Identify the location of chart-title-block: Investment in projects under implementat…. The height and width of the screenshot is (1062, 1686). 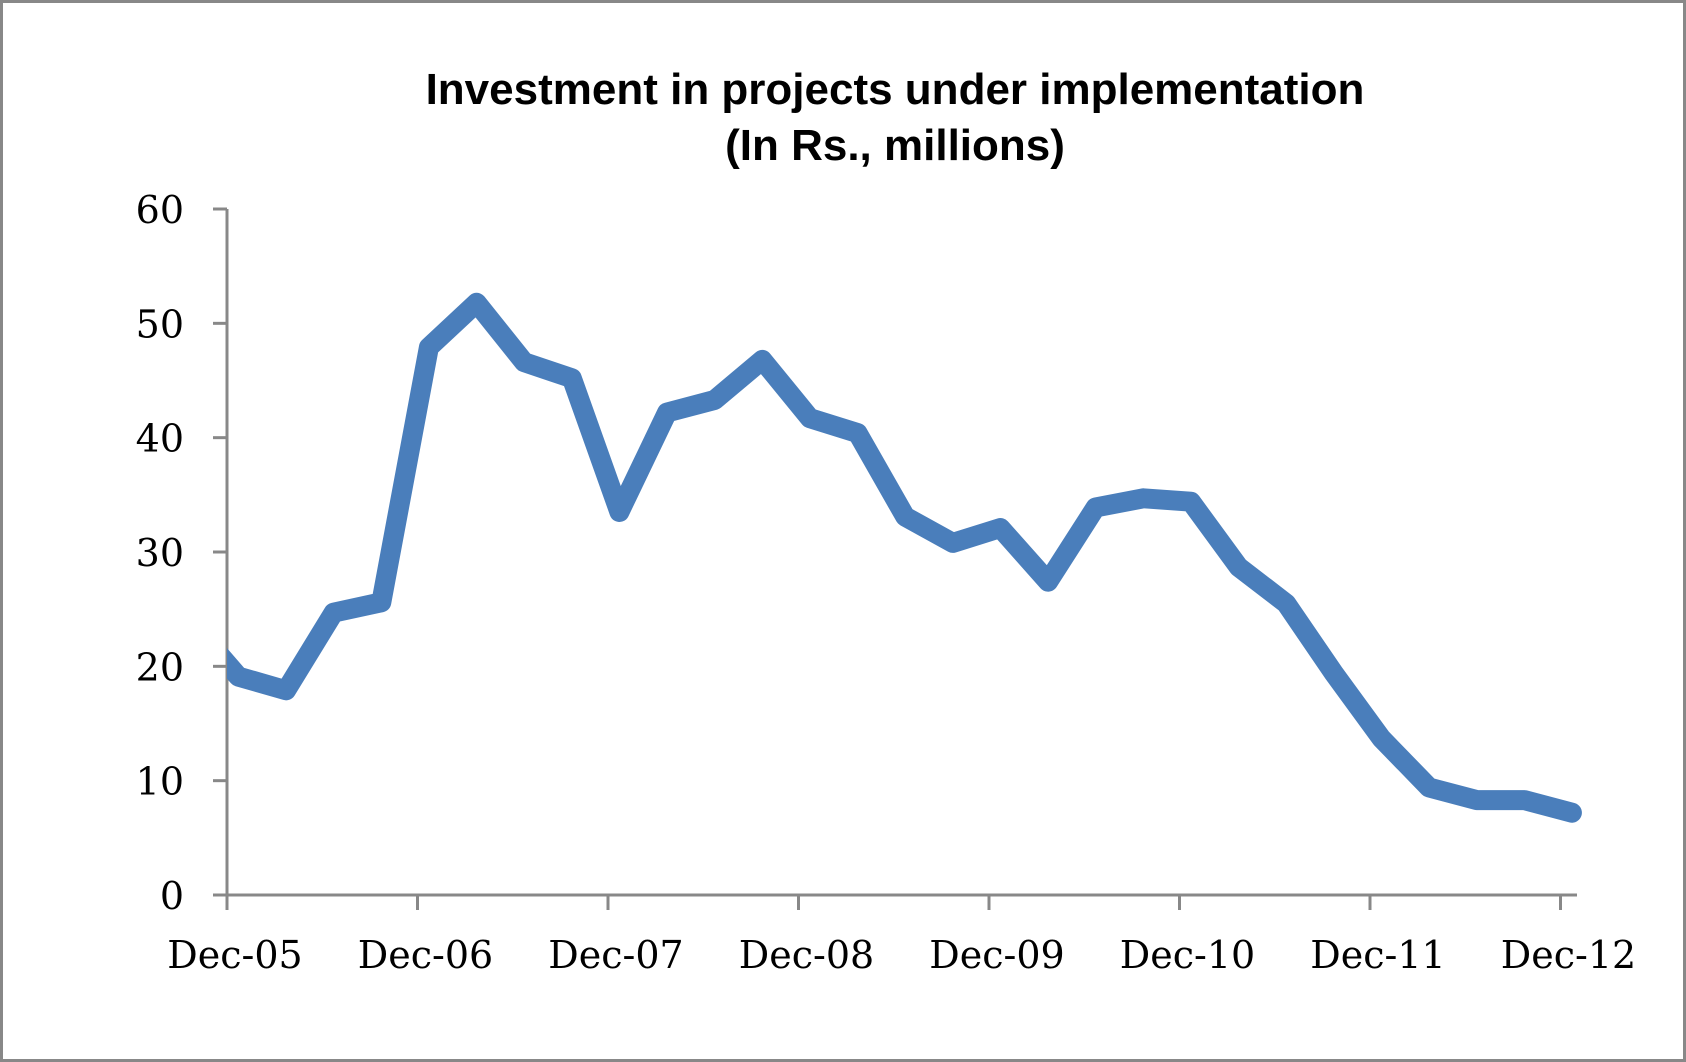
(843, 118).